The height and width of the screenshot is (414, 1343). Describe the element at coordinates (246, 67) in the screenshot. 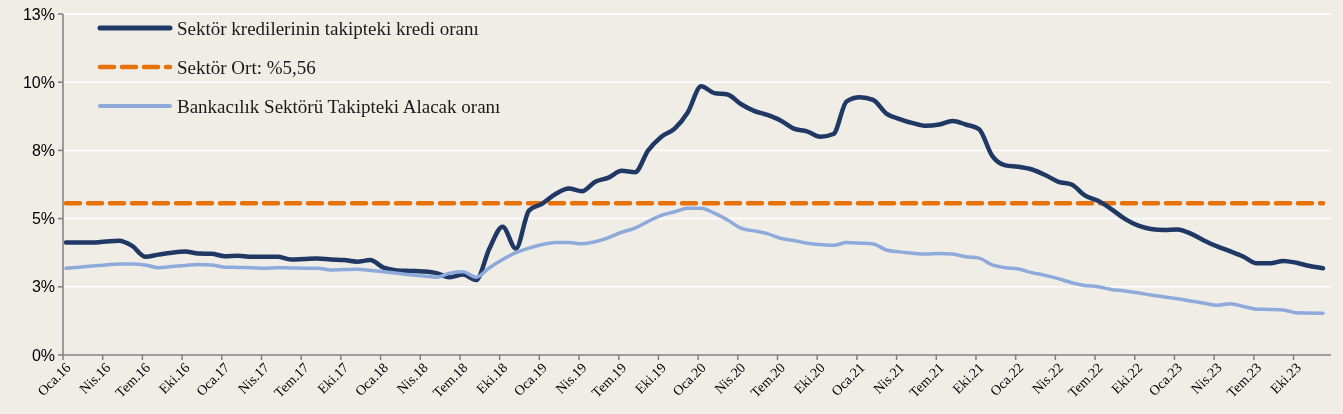

I see `legend-label: Sektör Ort: %5,56` at that location.